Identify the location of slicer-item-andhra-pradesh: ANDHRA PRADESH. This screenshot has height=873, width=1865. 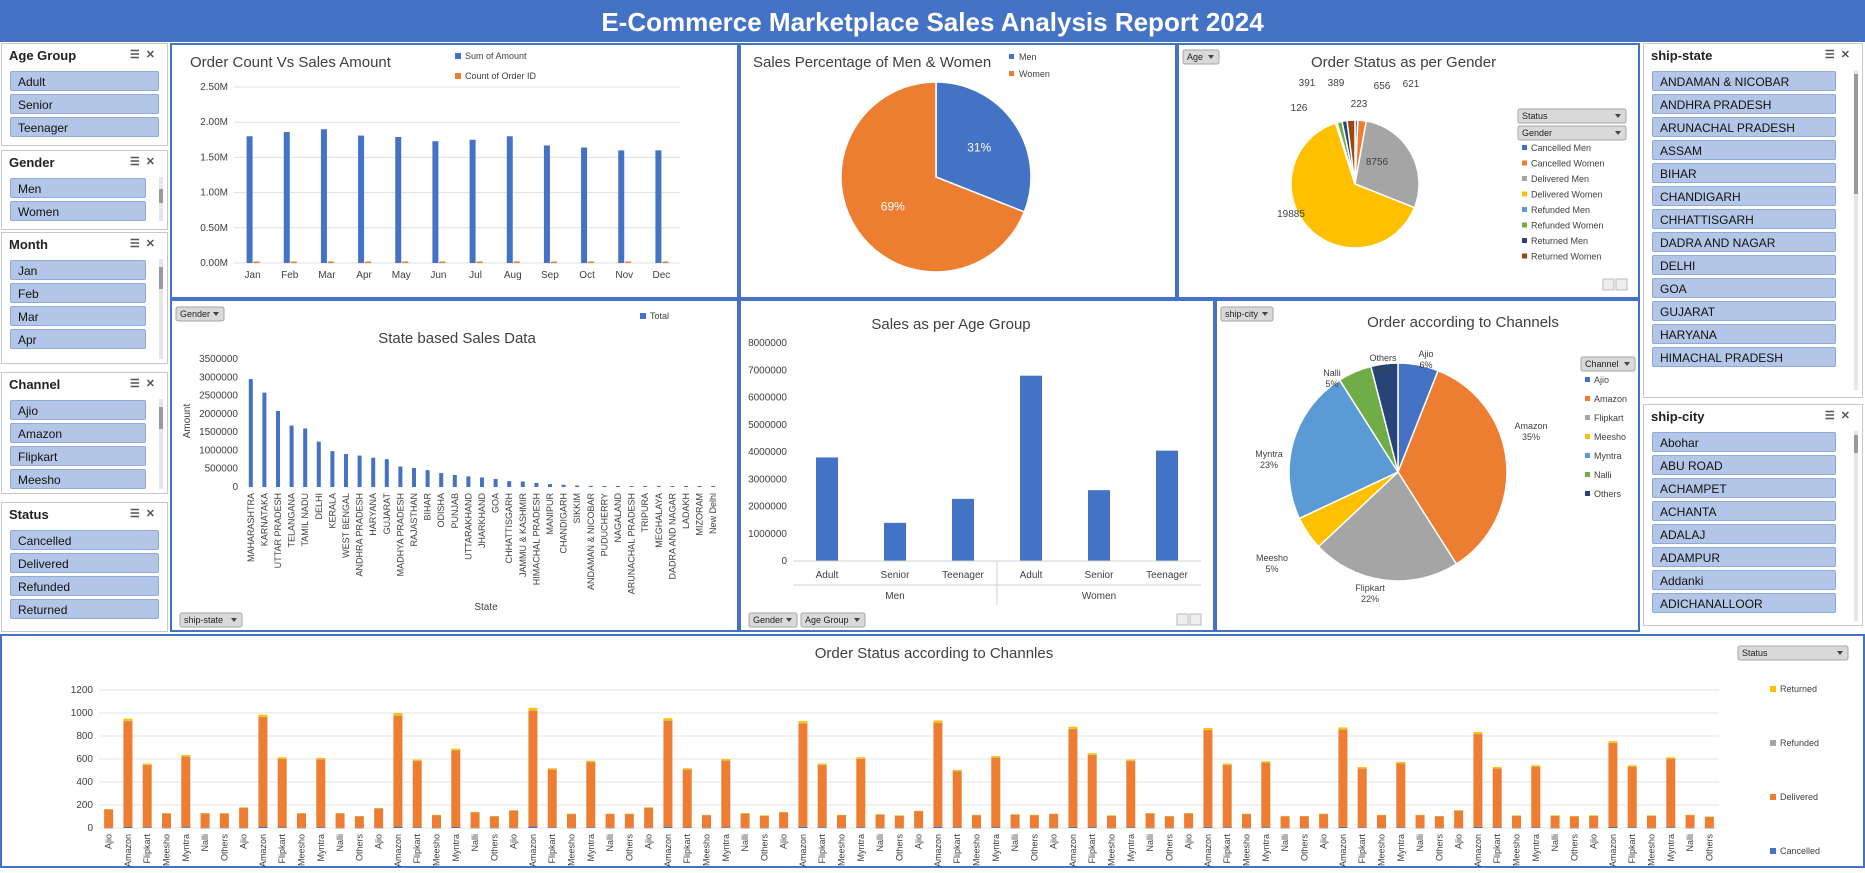
(1744, 104).